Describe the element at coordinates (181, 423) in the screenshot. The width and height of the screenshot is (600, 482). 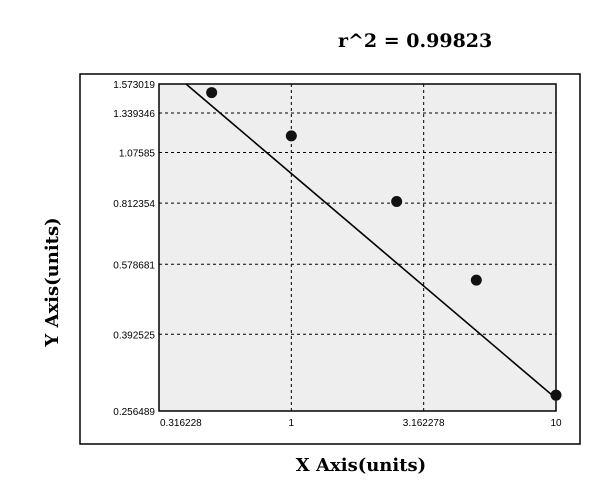
I see `x-tick-label: 0.316228` at that location.